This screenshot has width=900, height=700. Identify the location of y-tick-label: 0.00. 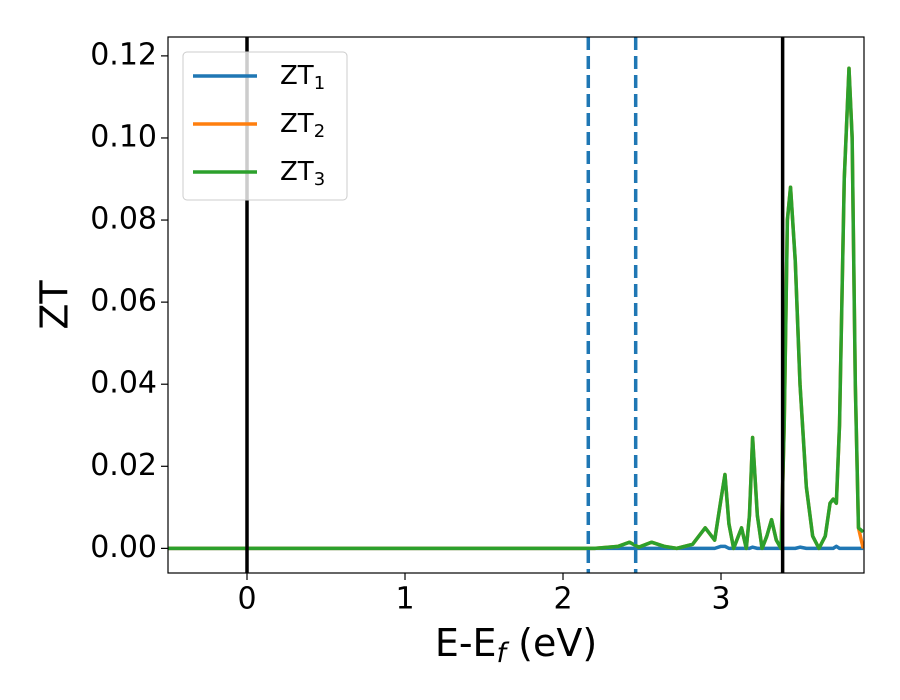
(123, 547).